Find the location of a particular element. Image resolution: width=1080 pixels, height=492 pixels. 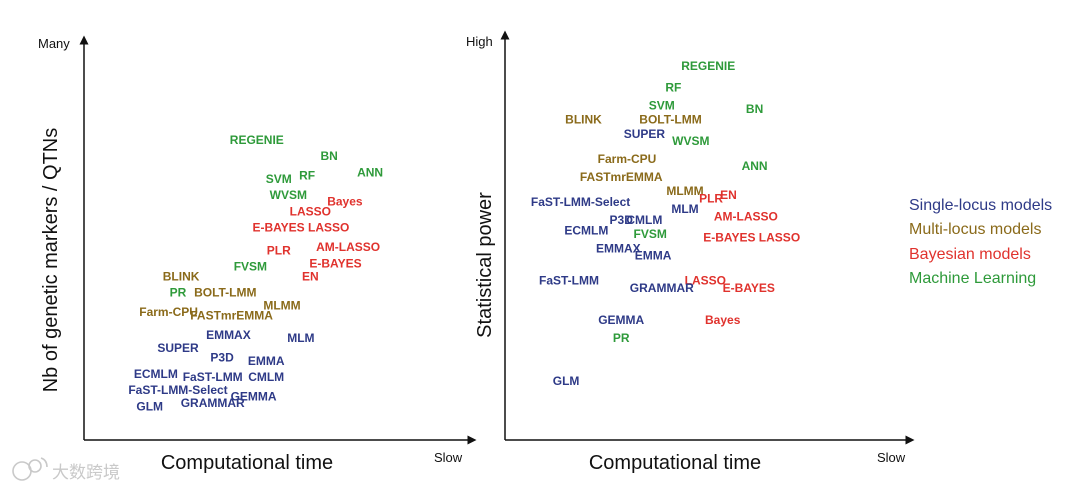

right-y-end-label: High is located at coordinates (479, 41).